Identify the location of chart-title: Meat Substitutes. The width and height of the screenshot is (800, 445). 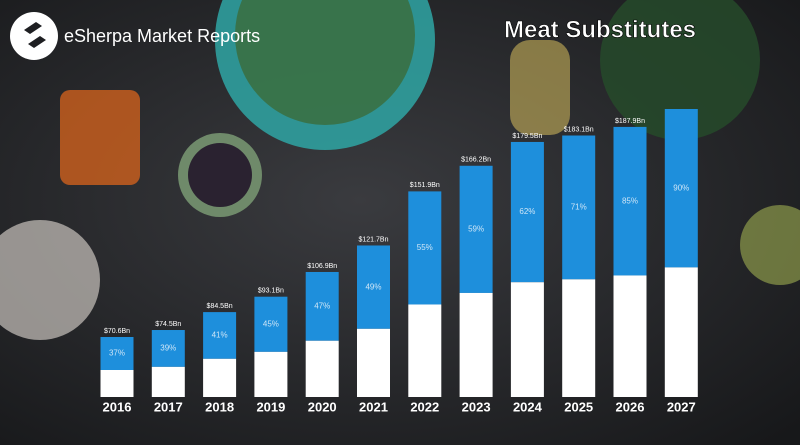
(600, 29).